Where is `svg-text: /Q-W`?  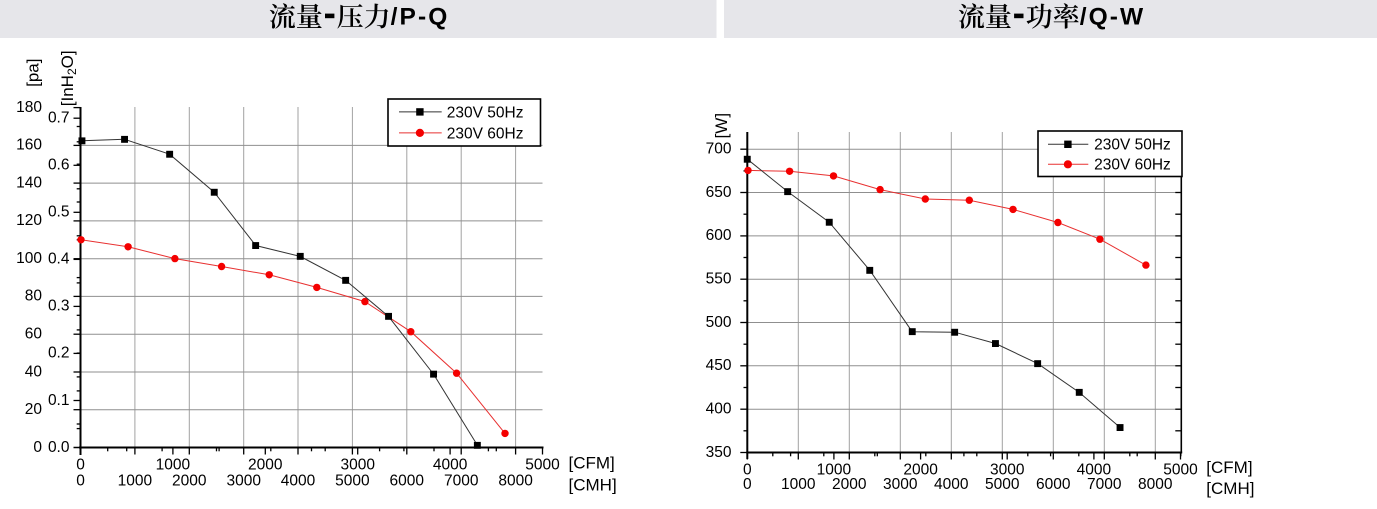
svg-text: /Q-W is located at coordinates (1113, 17).